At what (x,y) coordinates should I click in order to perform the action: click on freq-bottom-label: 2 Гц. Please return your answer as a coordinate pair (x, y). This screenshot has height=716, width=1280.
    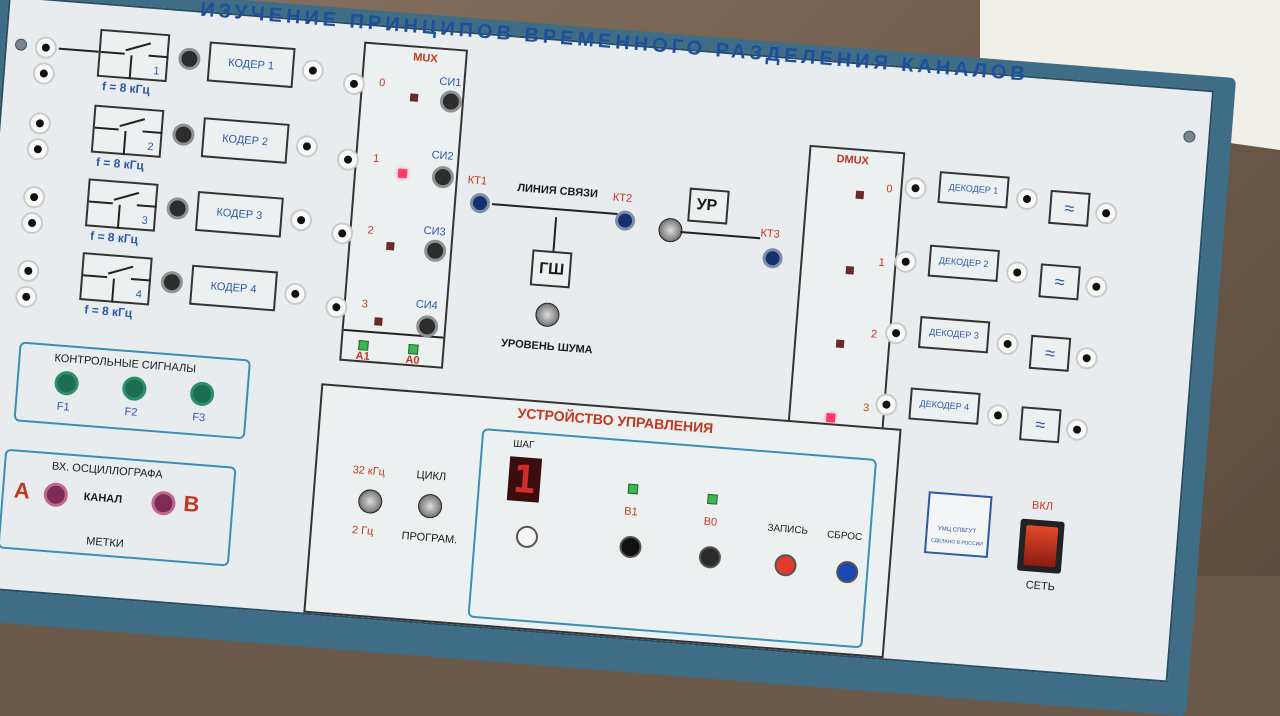
    Looking at the image, I should click on (362, 531).